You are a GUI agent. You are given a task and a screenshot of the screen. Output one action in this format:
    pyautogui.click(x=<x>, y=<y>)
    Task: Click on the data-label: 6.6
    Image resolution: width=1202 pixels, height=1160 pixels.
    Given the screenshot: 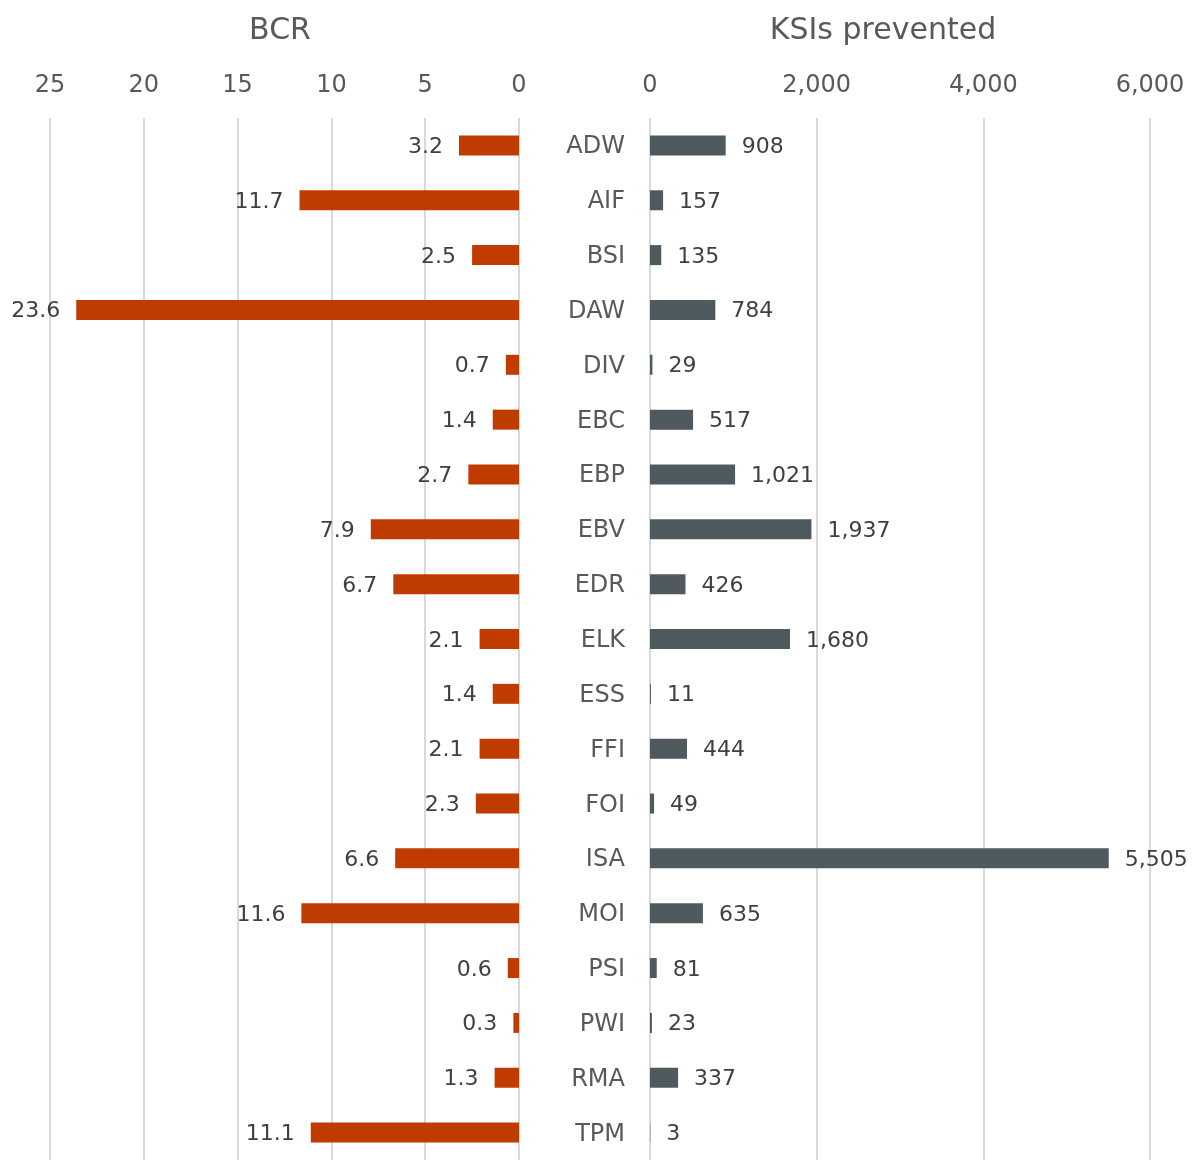 What is the action you would take?
    pyautogui.click(x=362, y=858)
    